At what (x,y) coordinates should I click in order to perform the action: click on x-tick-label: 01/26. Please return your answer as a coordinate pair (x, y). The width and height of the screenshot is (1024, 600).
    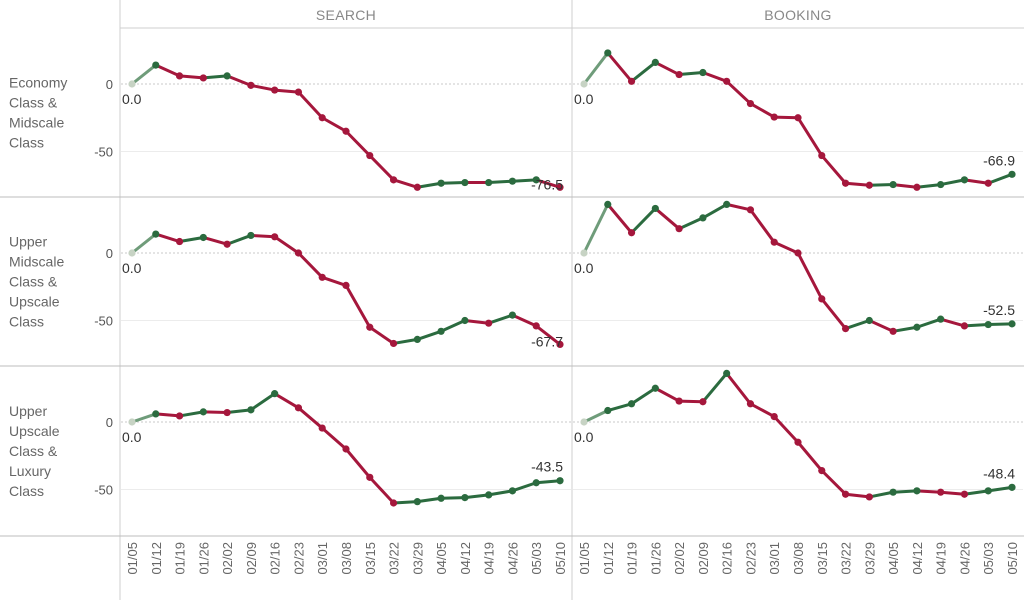
    Looking at the image, I should click on (203, 558).